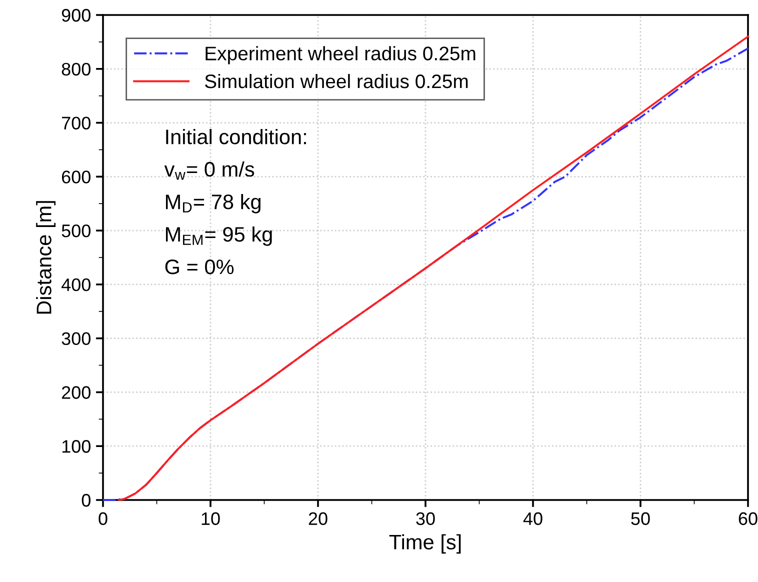 The height and width of the screenshot is (582, 758). What do you see at coordinates (213, 204) in the screenshot?
I see `annotation: M$_{D}$= 78 kg` at bounding box center [213, 204].